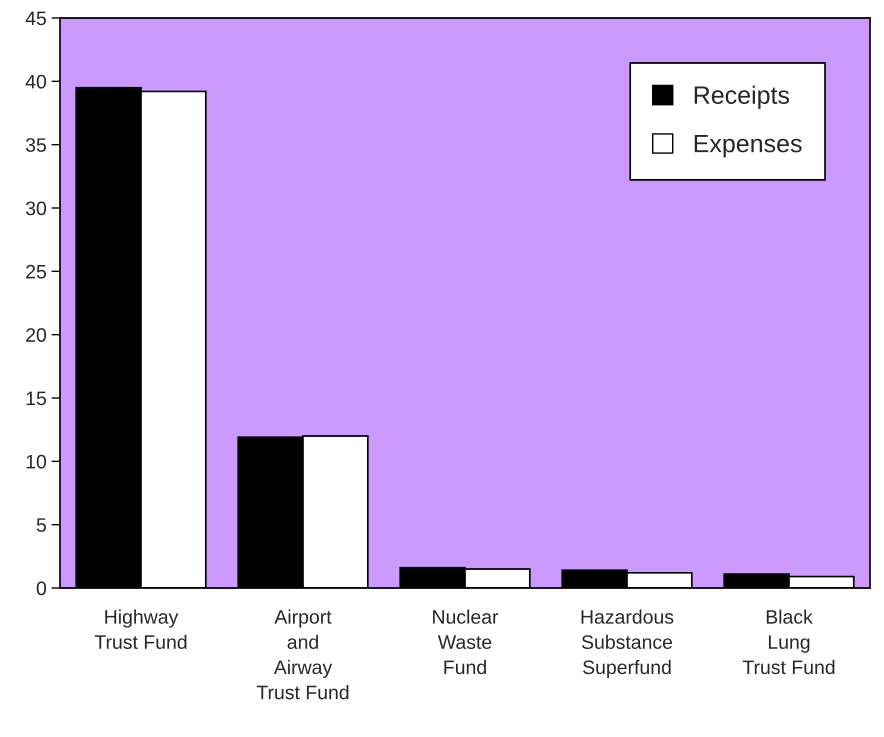 The width and height of the screenshot is (884, 737). I want to click on y-tick-label: 45, so click(36, 19).